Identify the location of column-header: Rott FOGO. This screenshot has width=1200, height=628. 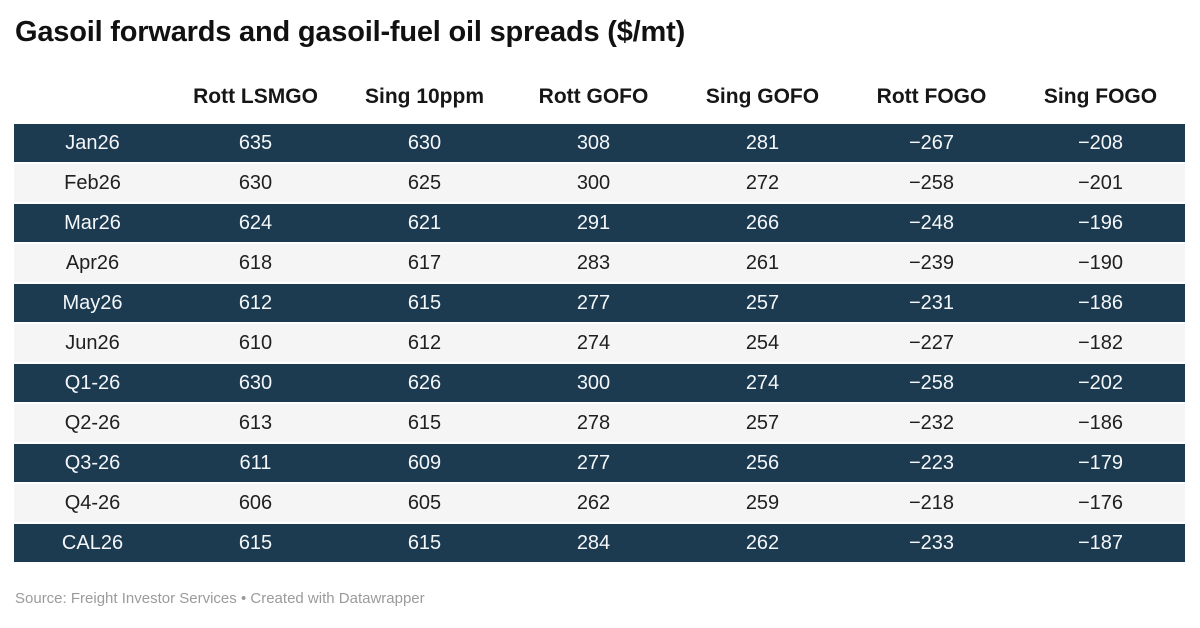
(931, 96).